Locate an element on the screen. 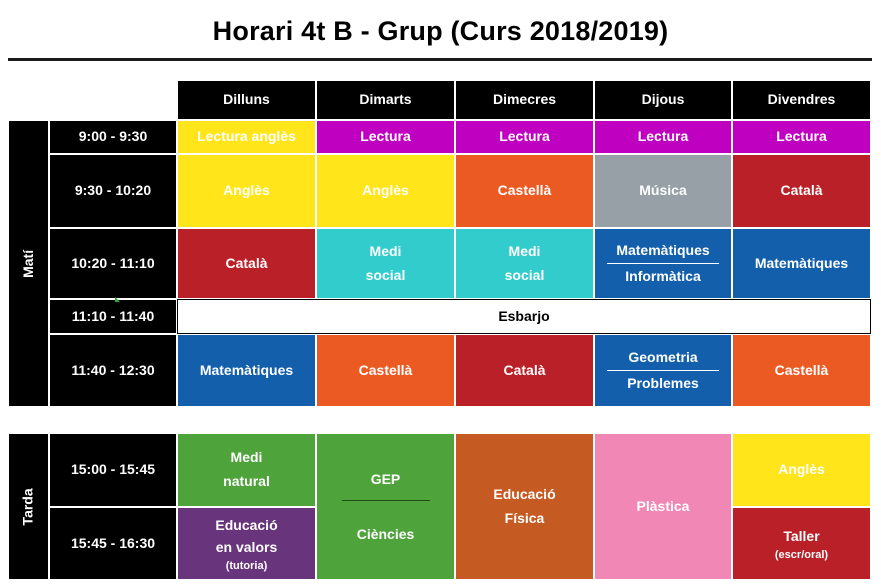 The width and height of the screenshot is (881, 588). class-fri-r5: Castellà is located at coordinates (801, 370).